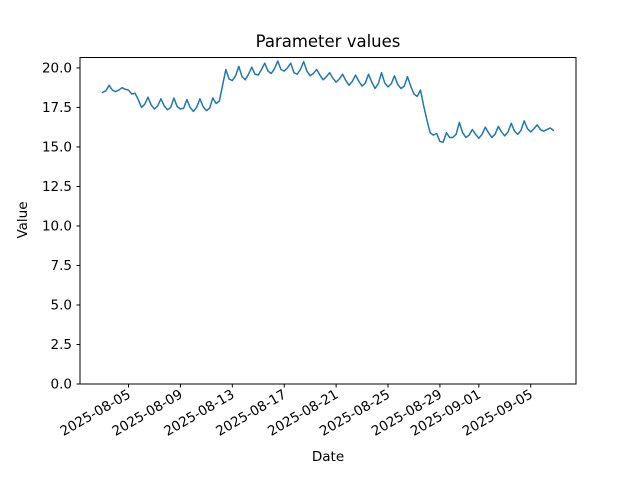 The image size is (640, 480). I want to click on y-axis-label: Value, so click(23, 219).